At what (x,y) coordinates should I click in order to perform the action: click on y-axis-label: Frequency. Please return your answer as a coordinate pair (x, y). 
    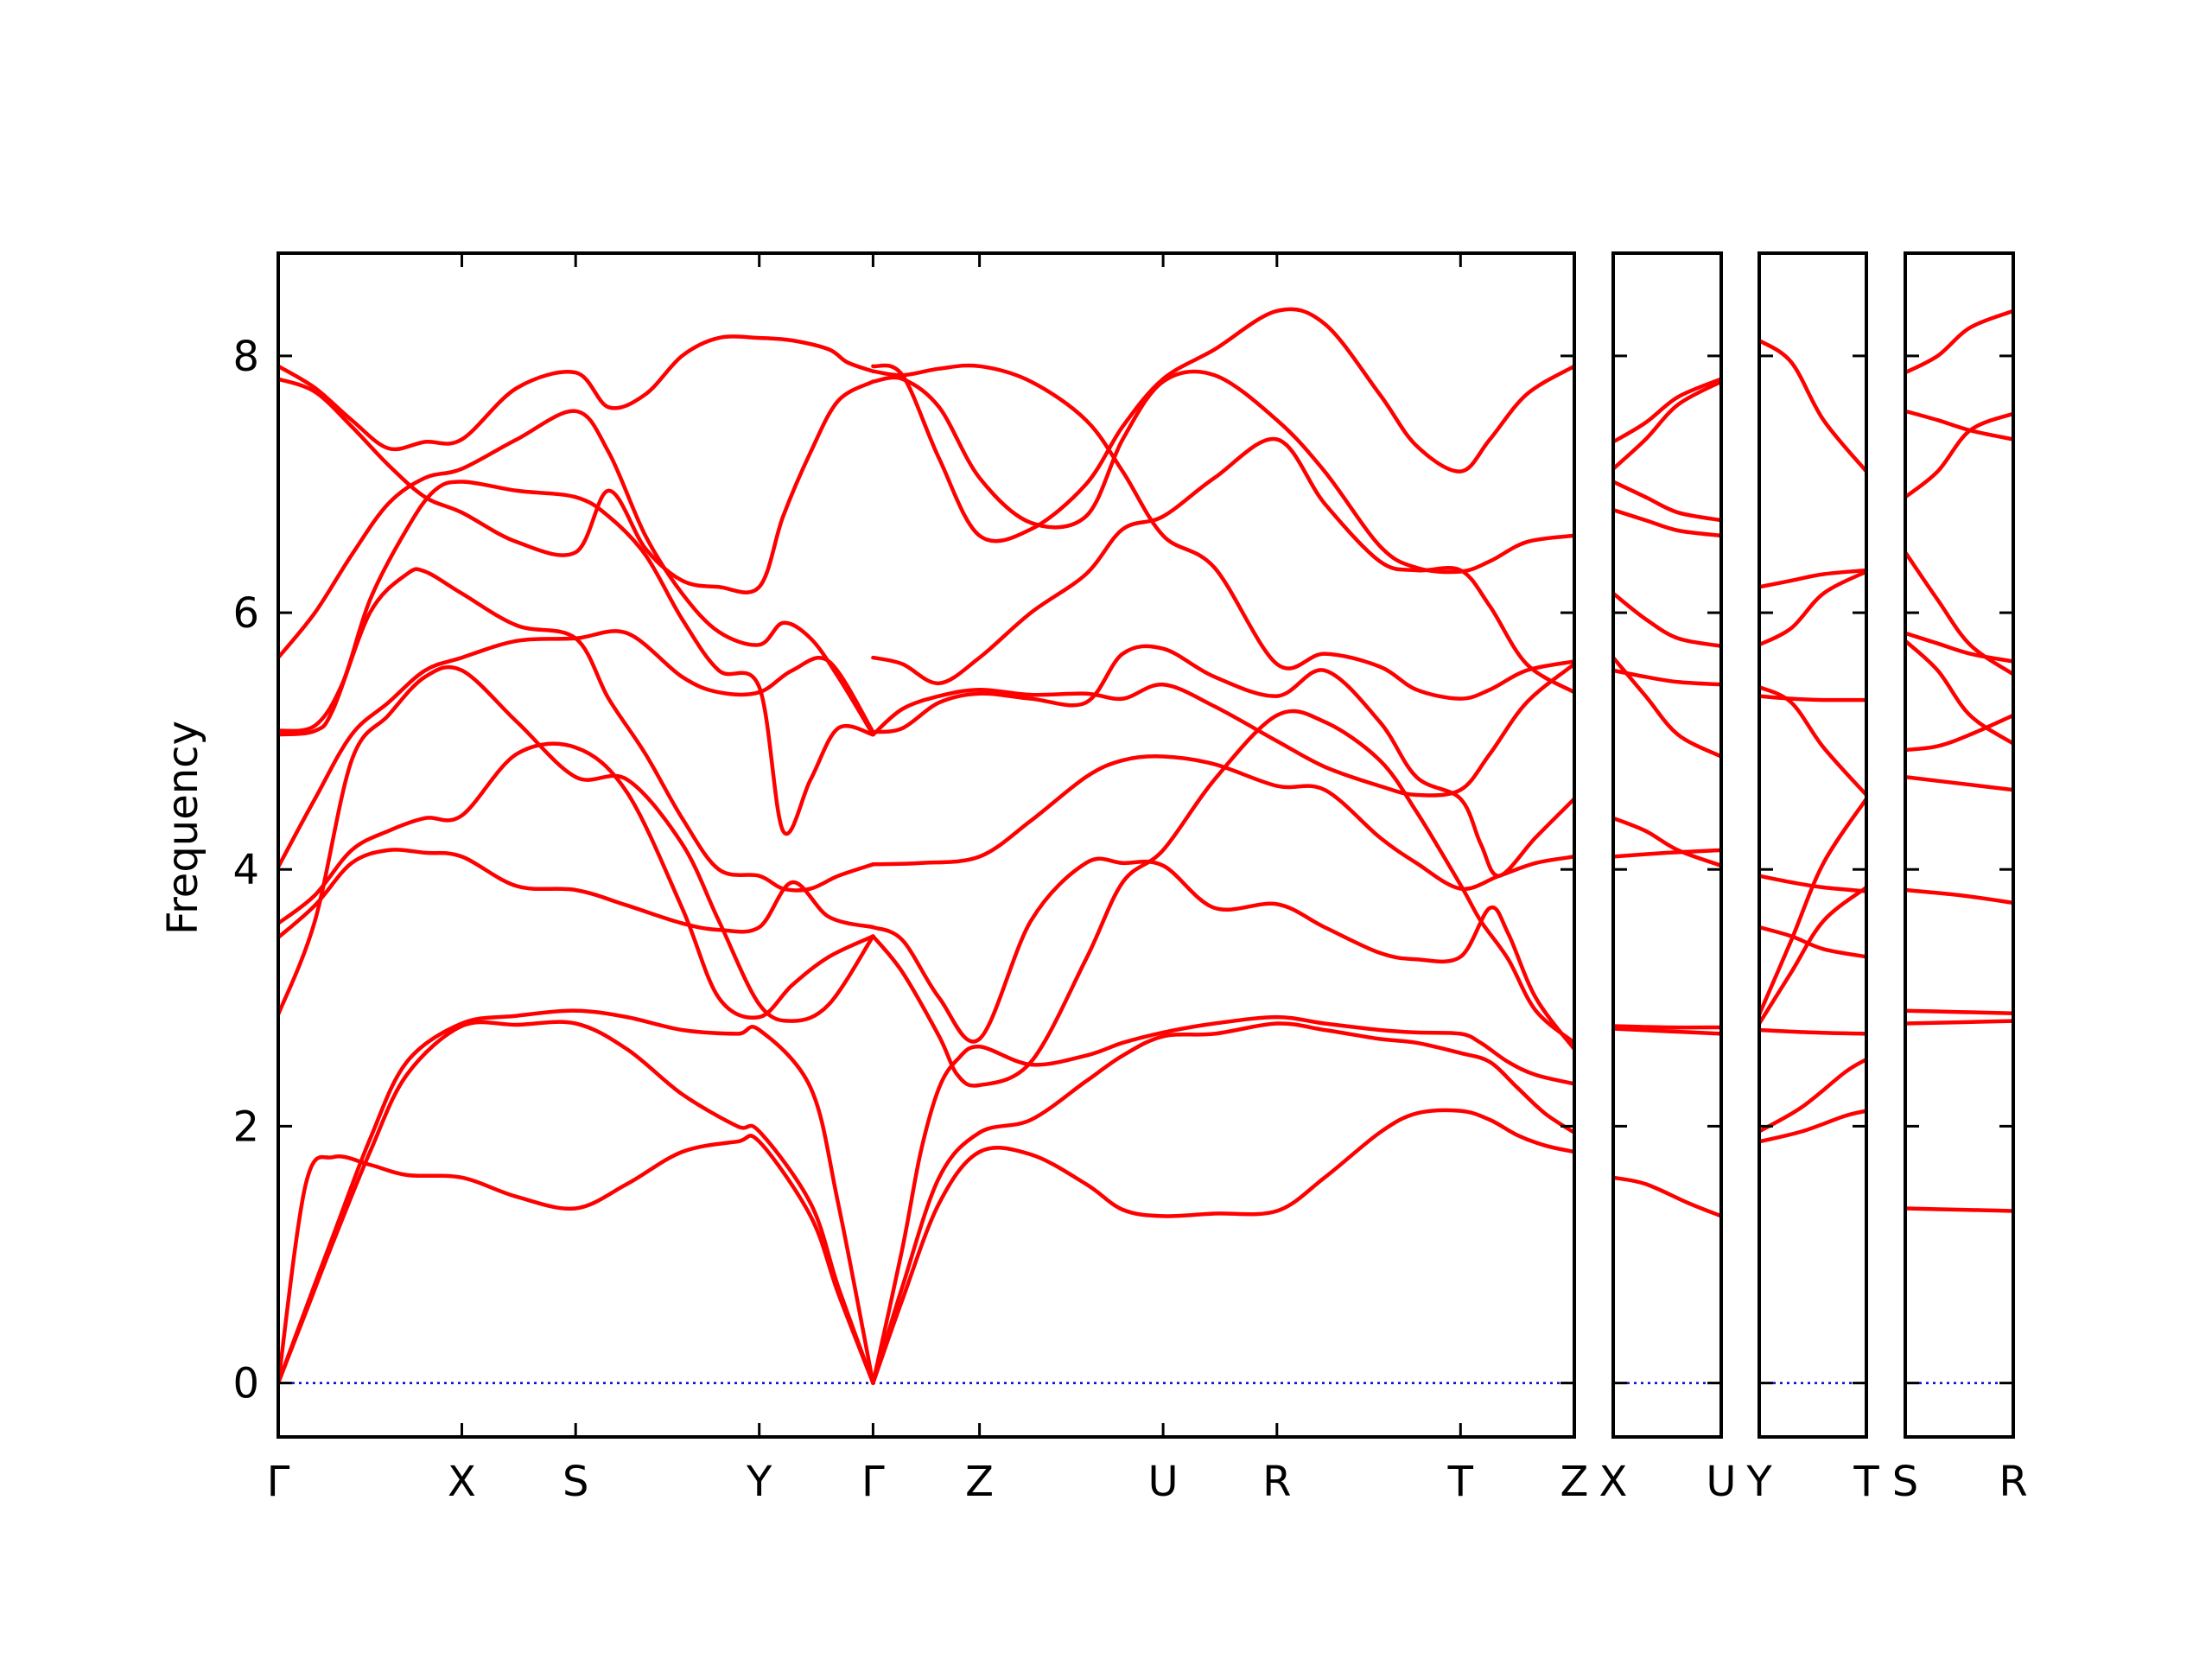
    Looking at the image, I should click on (183, 828).